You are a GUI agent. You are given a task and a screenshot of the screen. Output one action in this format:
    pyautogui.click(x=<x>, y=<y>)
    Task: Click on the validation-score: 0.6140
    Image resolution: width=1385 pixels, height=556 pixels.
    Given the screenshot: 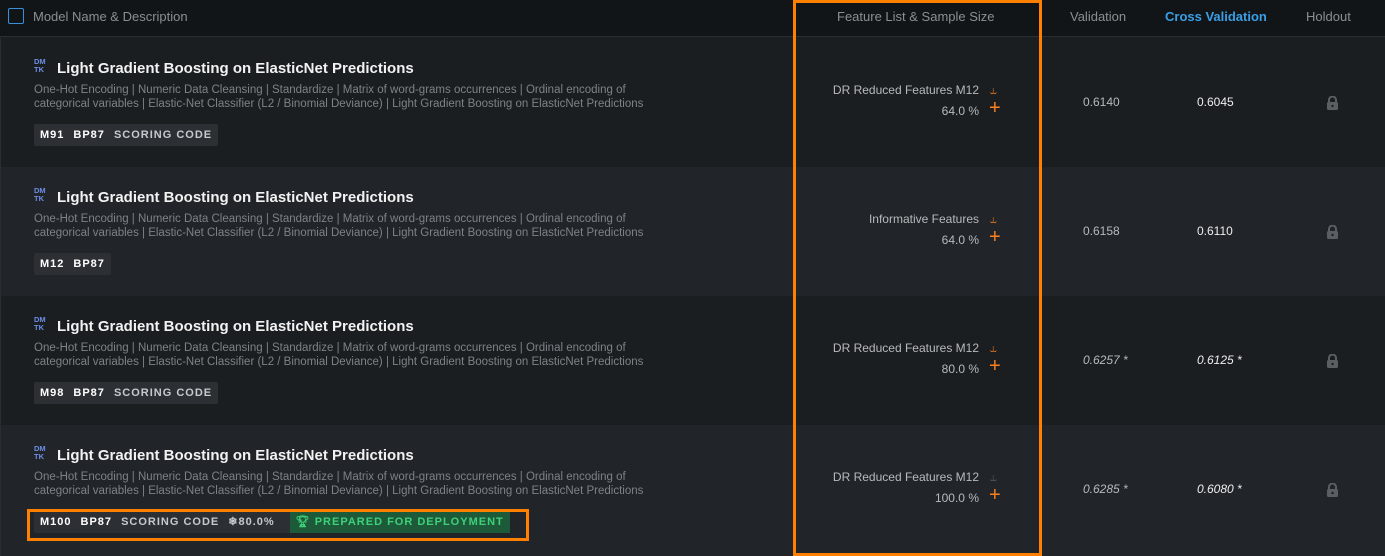 What is the action you would take?
    pyautogui.click(x=1101, y=102)
    